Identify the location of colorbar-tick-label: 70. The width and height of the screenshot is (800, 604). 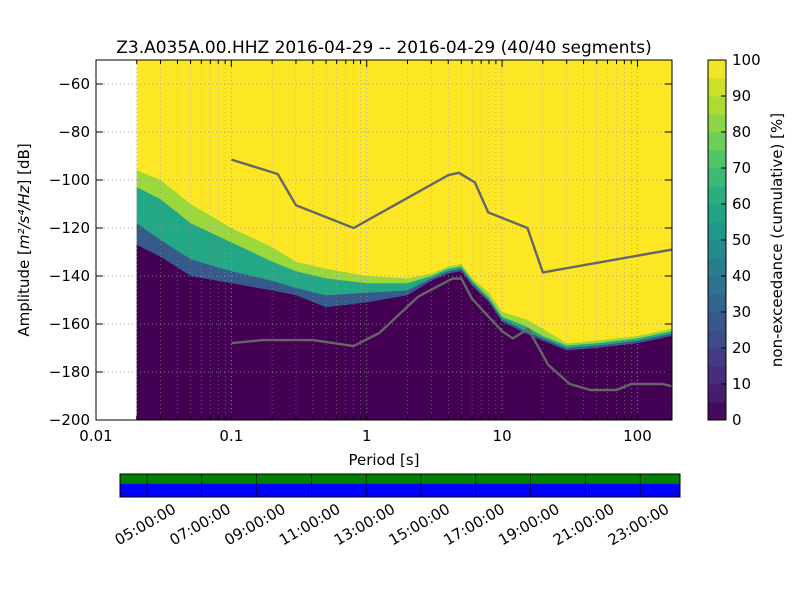
(741, 168).